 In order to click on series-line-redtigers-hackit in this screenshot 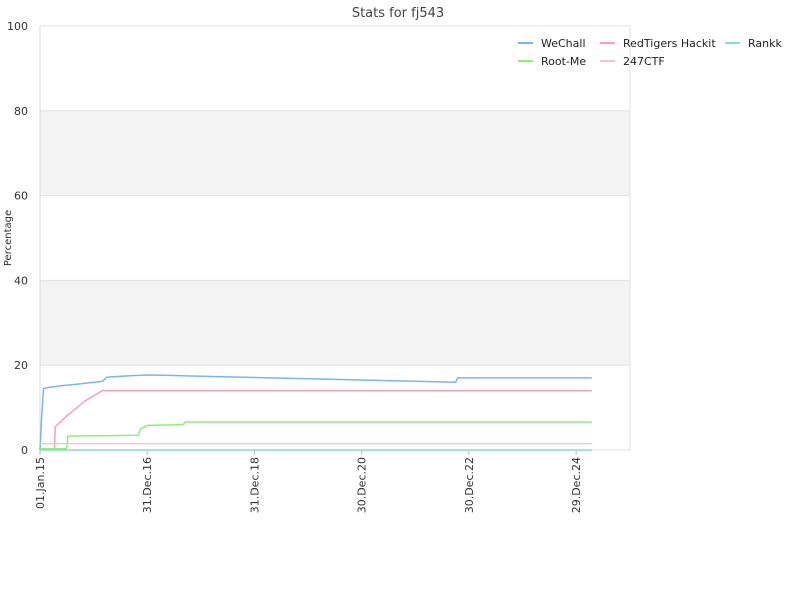, I will do `click(316, 419)`.